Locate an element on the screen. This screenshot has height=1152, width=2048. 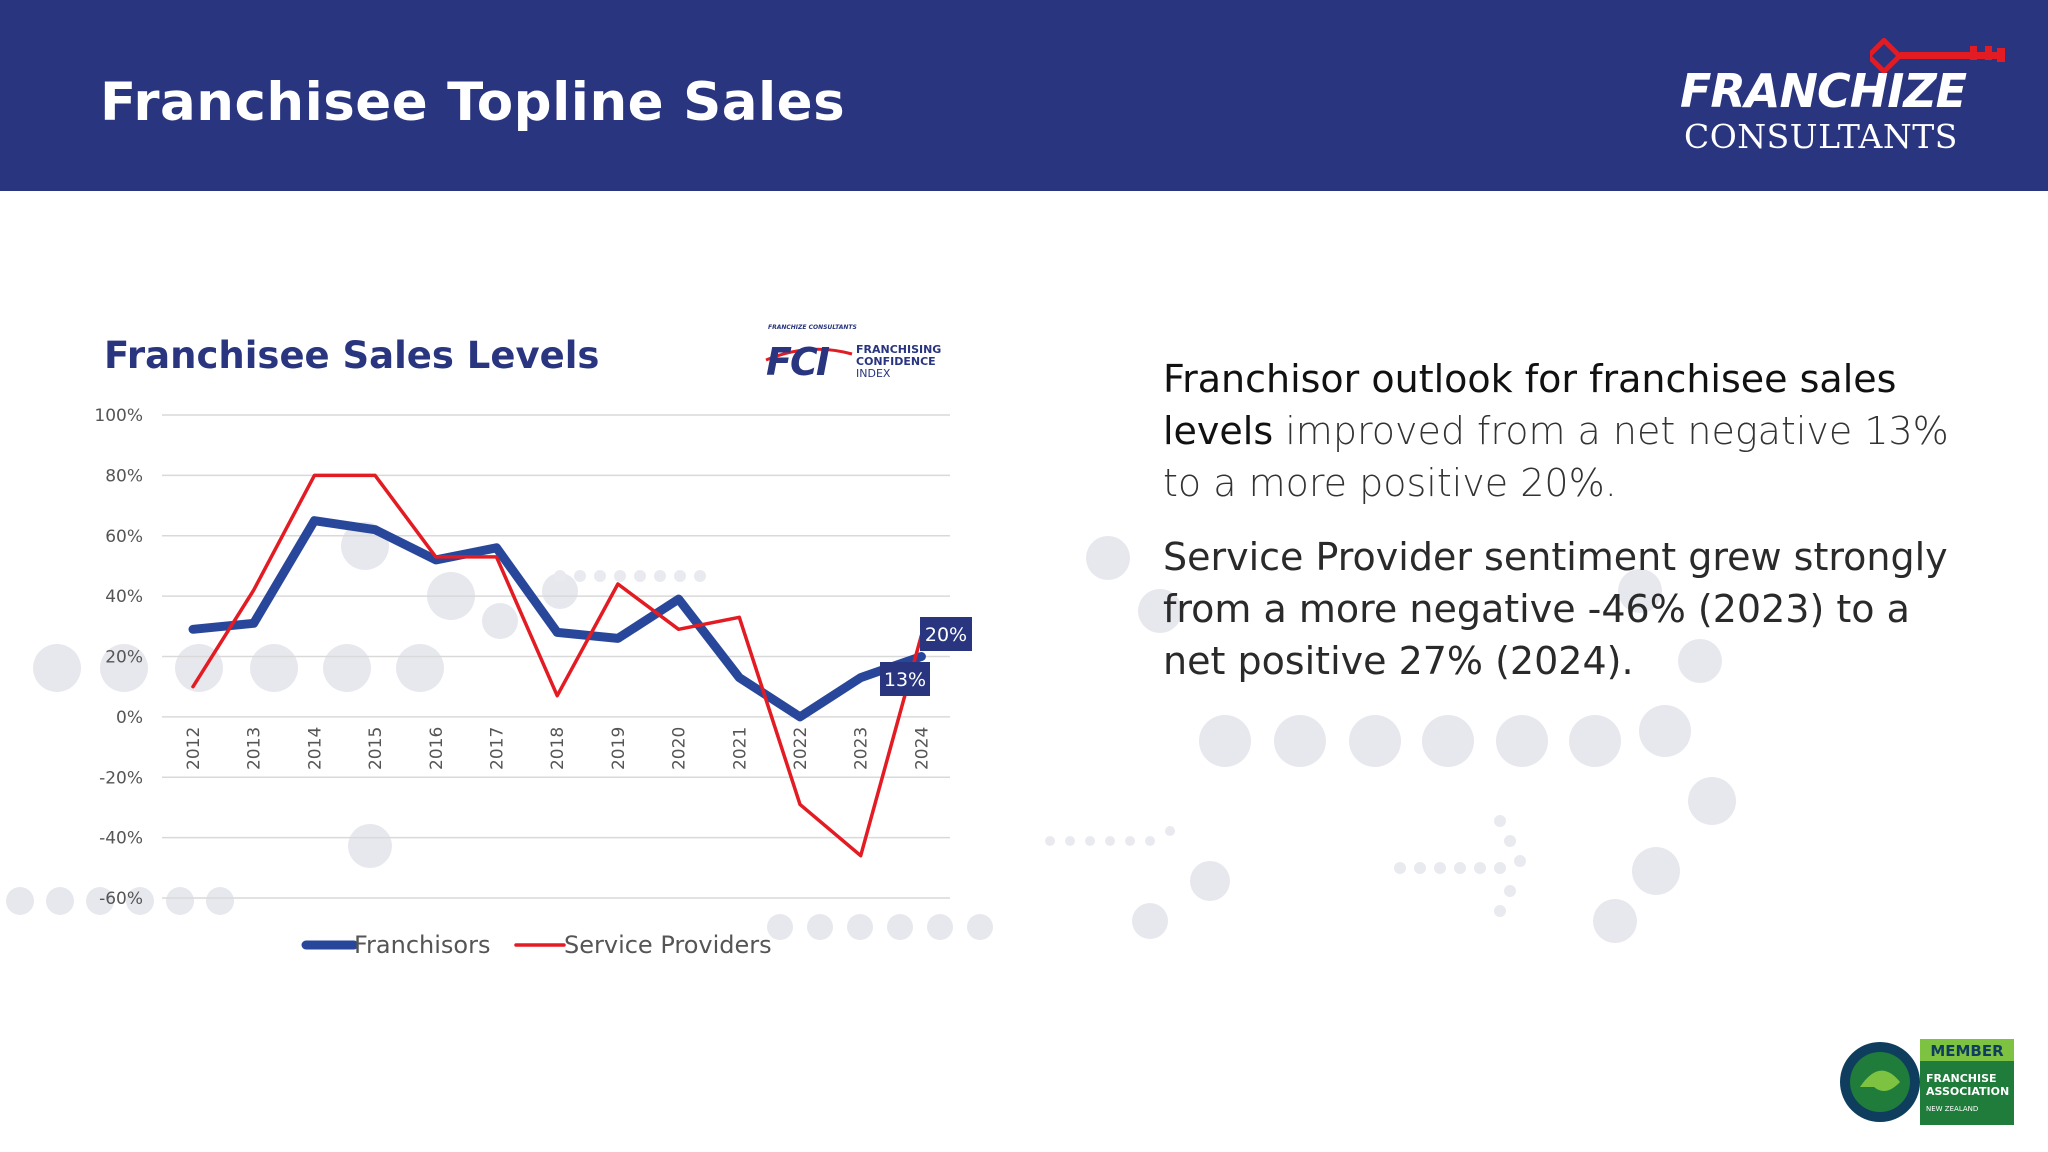
data-label: 20% is located at coordinates (946, 635).